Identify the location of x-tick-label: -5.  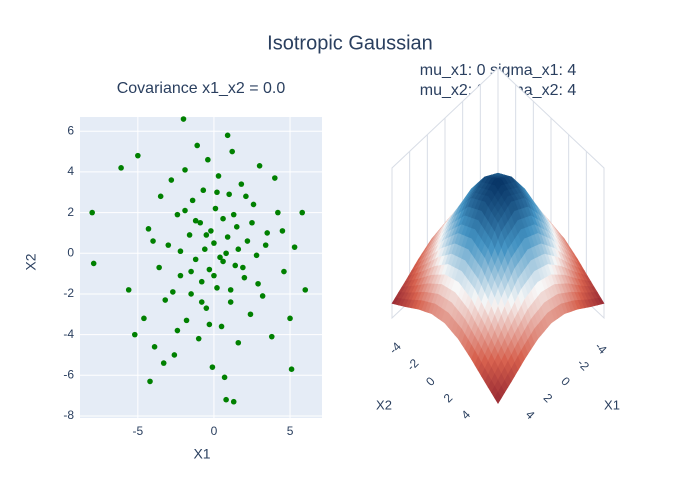
(138, 431).